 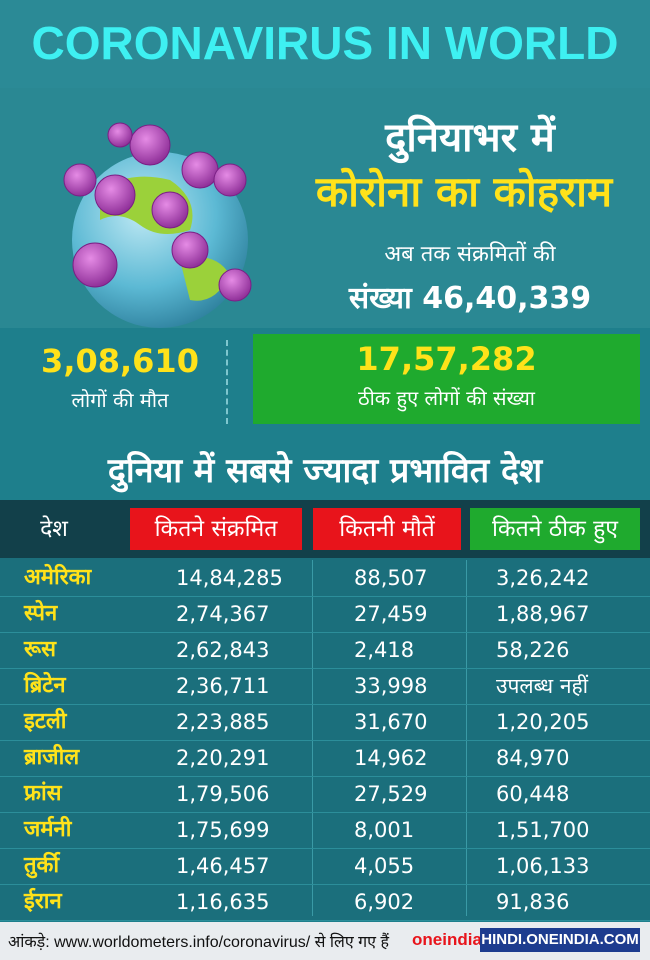 I want to click on recovered-count: 1,51,700, so click(x=543, y=830).